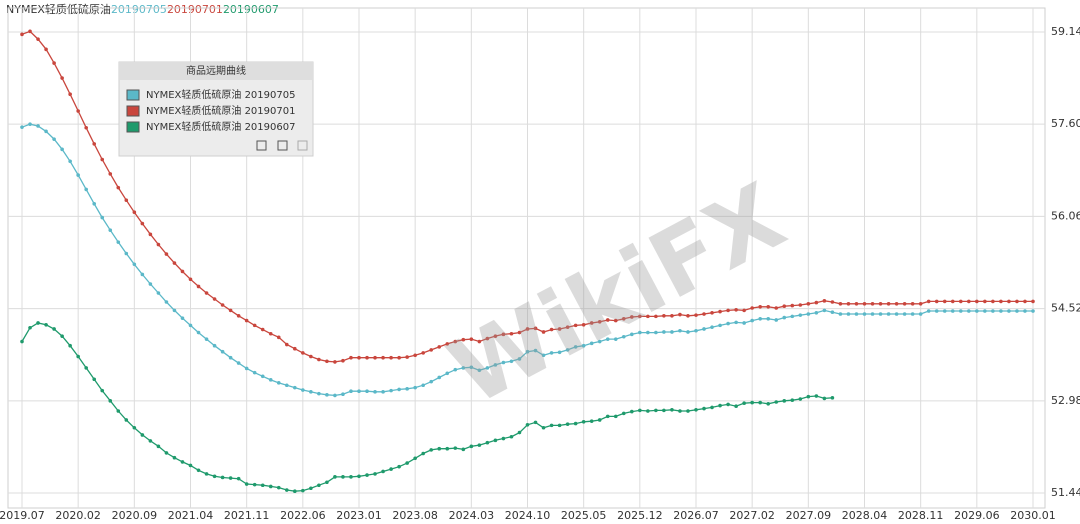 The height and width of the screenshot is (524, 1080). What do you see at coordinates (216, 70) in the screenshot?
I see `legend-title: 商品远期曲线` at bounding box center [216, 70].